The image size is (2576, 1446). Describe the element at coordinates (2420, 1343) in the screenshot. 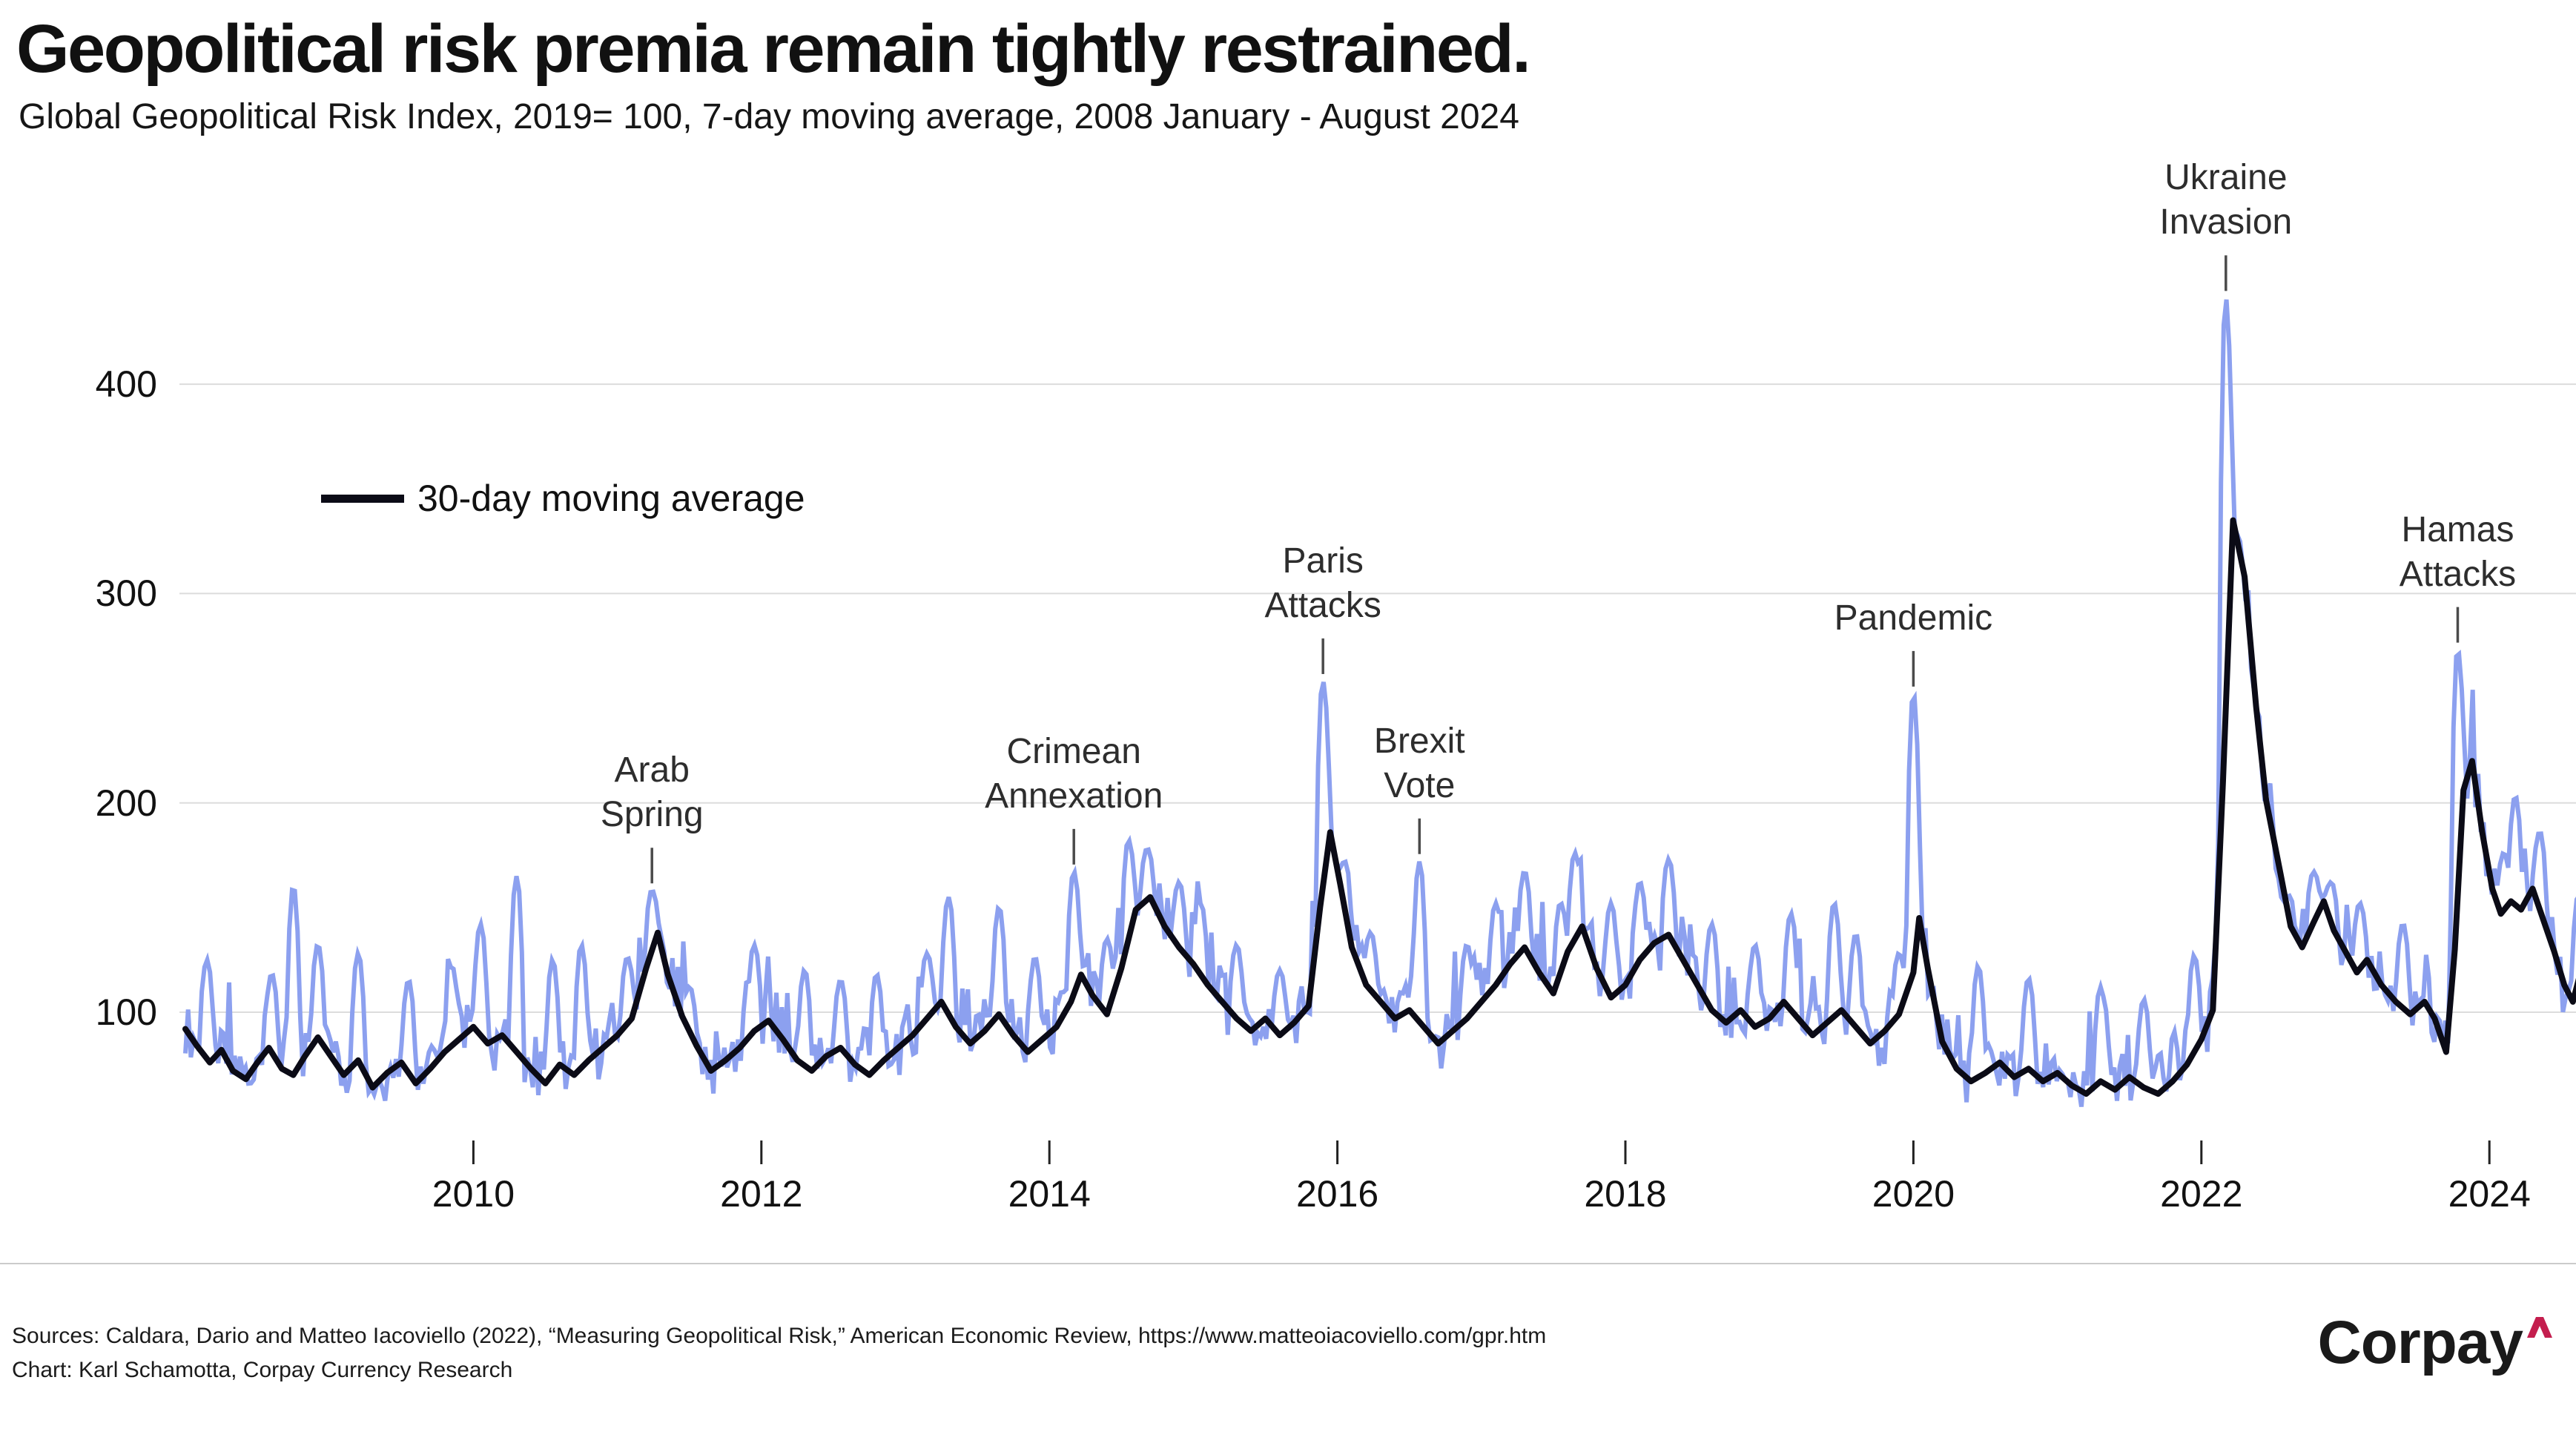

I see `corpay-logo-text: Corpay` at that location.